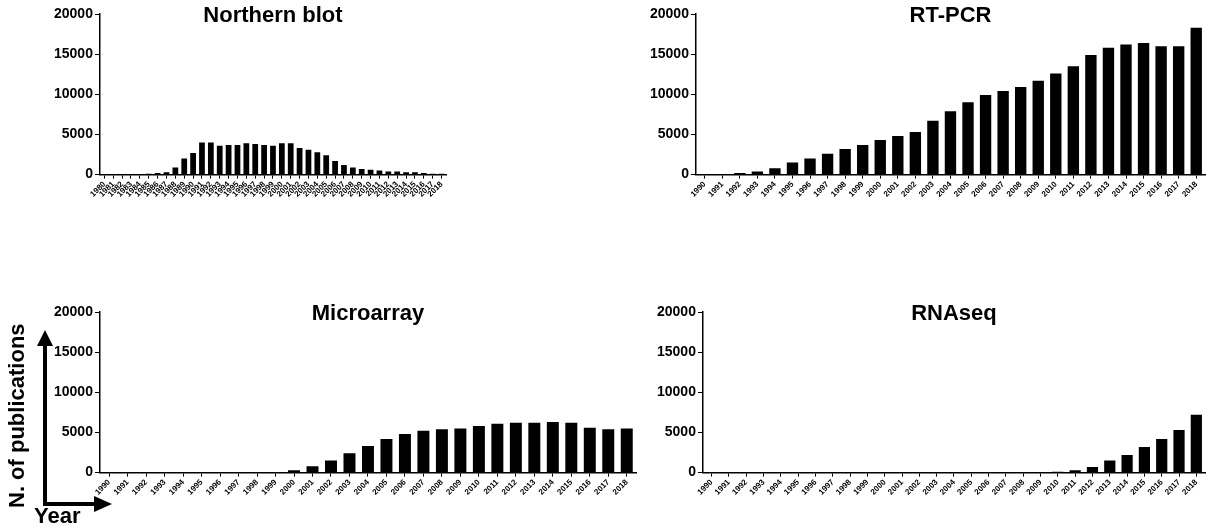 The image size is (1211, 528). I want to click on x-axis-title: Year, so click(57, 515).